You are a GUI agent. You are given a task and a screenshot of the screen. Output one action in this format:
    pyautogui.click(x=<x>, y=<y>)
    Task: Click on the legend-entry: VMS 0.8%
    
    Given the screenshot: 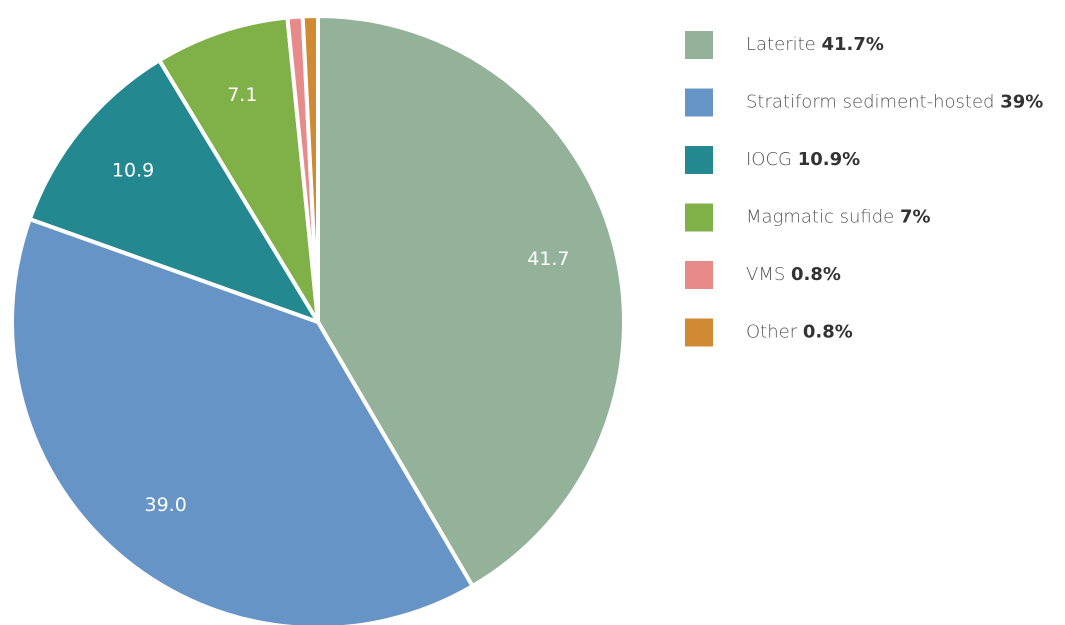 What is the action you would take?
    pyautogui.click(x=793, y=274)
    